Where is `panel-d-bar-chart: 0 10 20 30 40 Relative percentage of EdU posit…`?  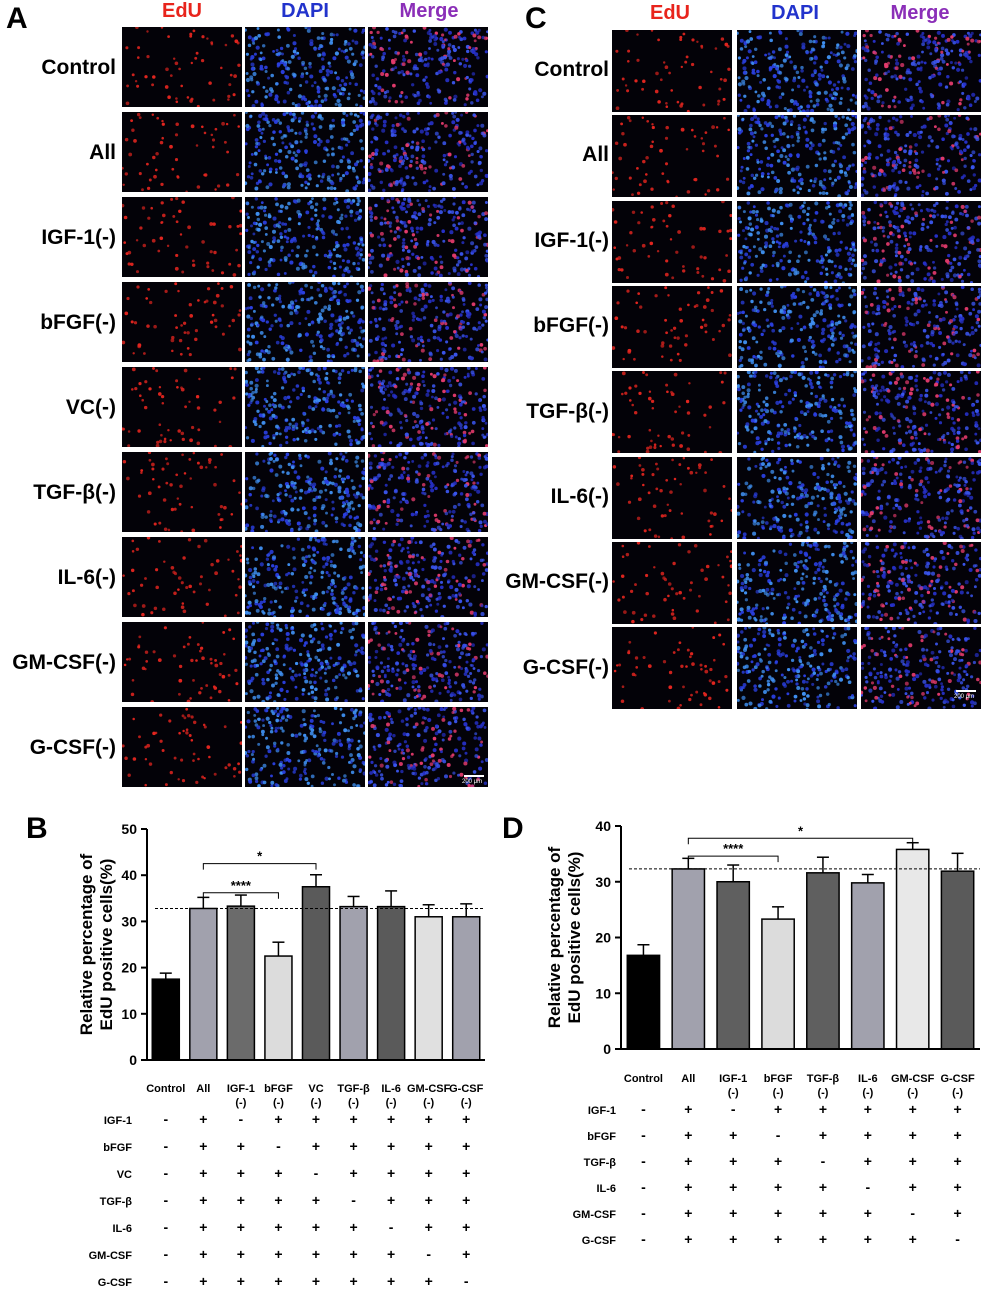
panel-d-bar-chart: 0 10 20 30 40 Relative percentage of EdU posit… is located at coordinates (762, 1032).